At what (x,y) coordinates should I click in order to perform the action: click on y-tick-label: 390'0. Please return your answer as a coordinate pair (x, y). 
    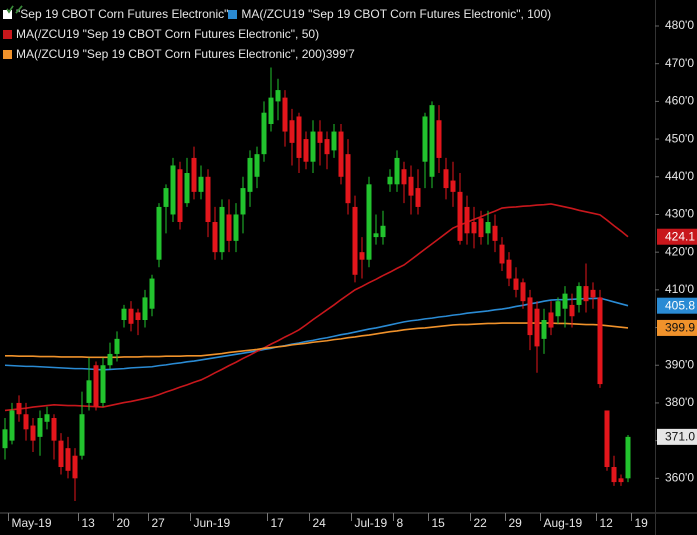
    Looking at the image, I should click on (679, 364).